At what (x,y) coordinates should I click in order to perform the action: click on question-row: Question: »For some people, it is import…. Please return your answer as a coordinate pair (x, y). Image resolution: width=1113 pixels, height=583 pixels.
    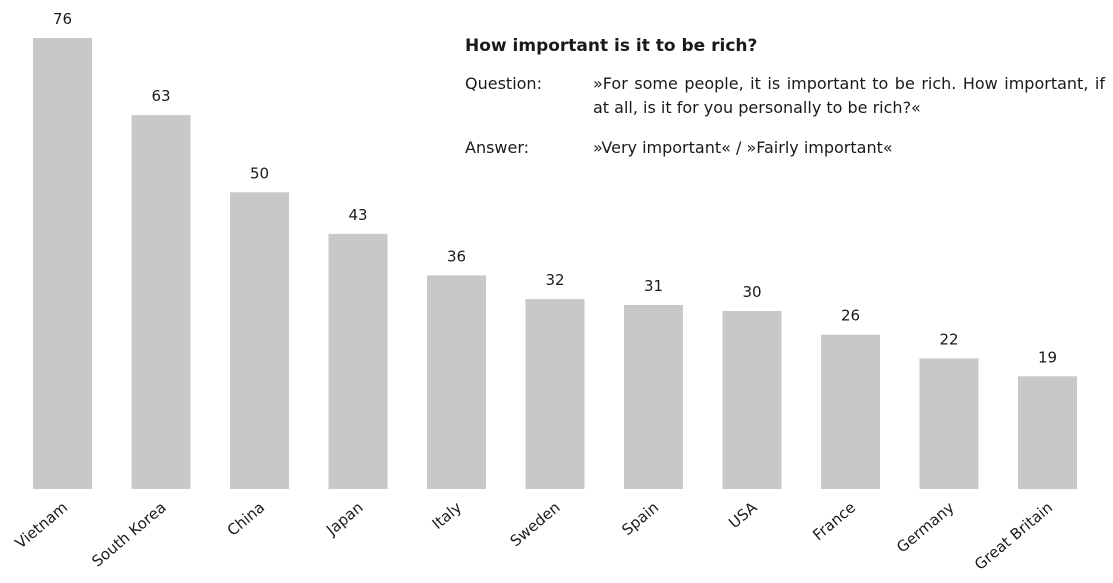
    Looking at the image, I should click on (785, 96).